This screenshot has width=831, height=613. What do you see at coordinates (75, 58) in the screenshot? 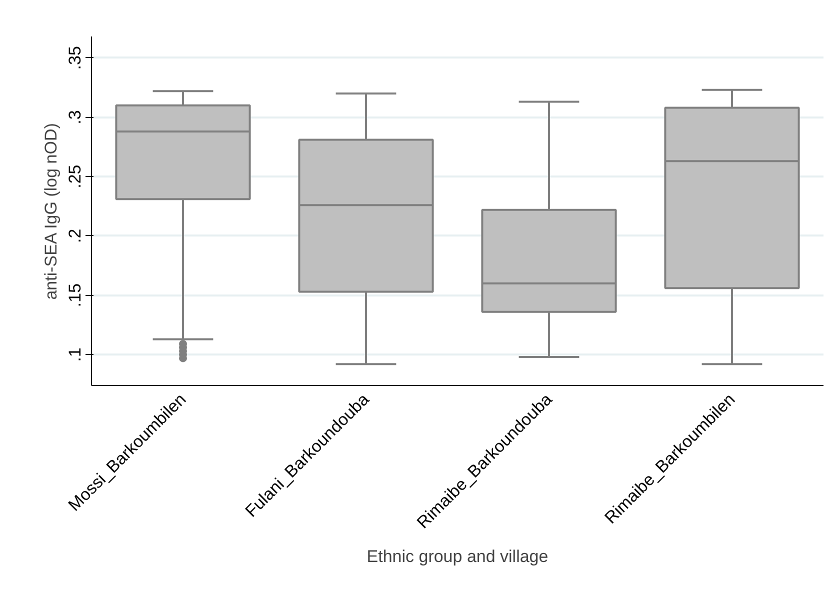
I see `y-tick-label: .35` at bounding box center [75, 58].